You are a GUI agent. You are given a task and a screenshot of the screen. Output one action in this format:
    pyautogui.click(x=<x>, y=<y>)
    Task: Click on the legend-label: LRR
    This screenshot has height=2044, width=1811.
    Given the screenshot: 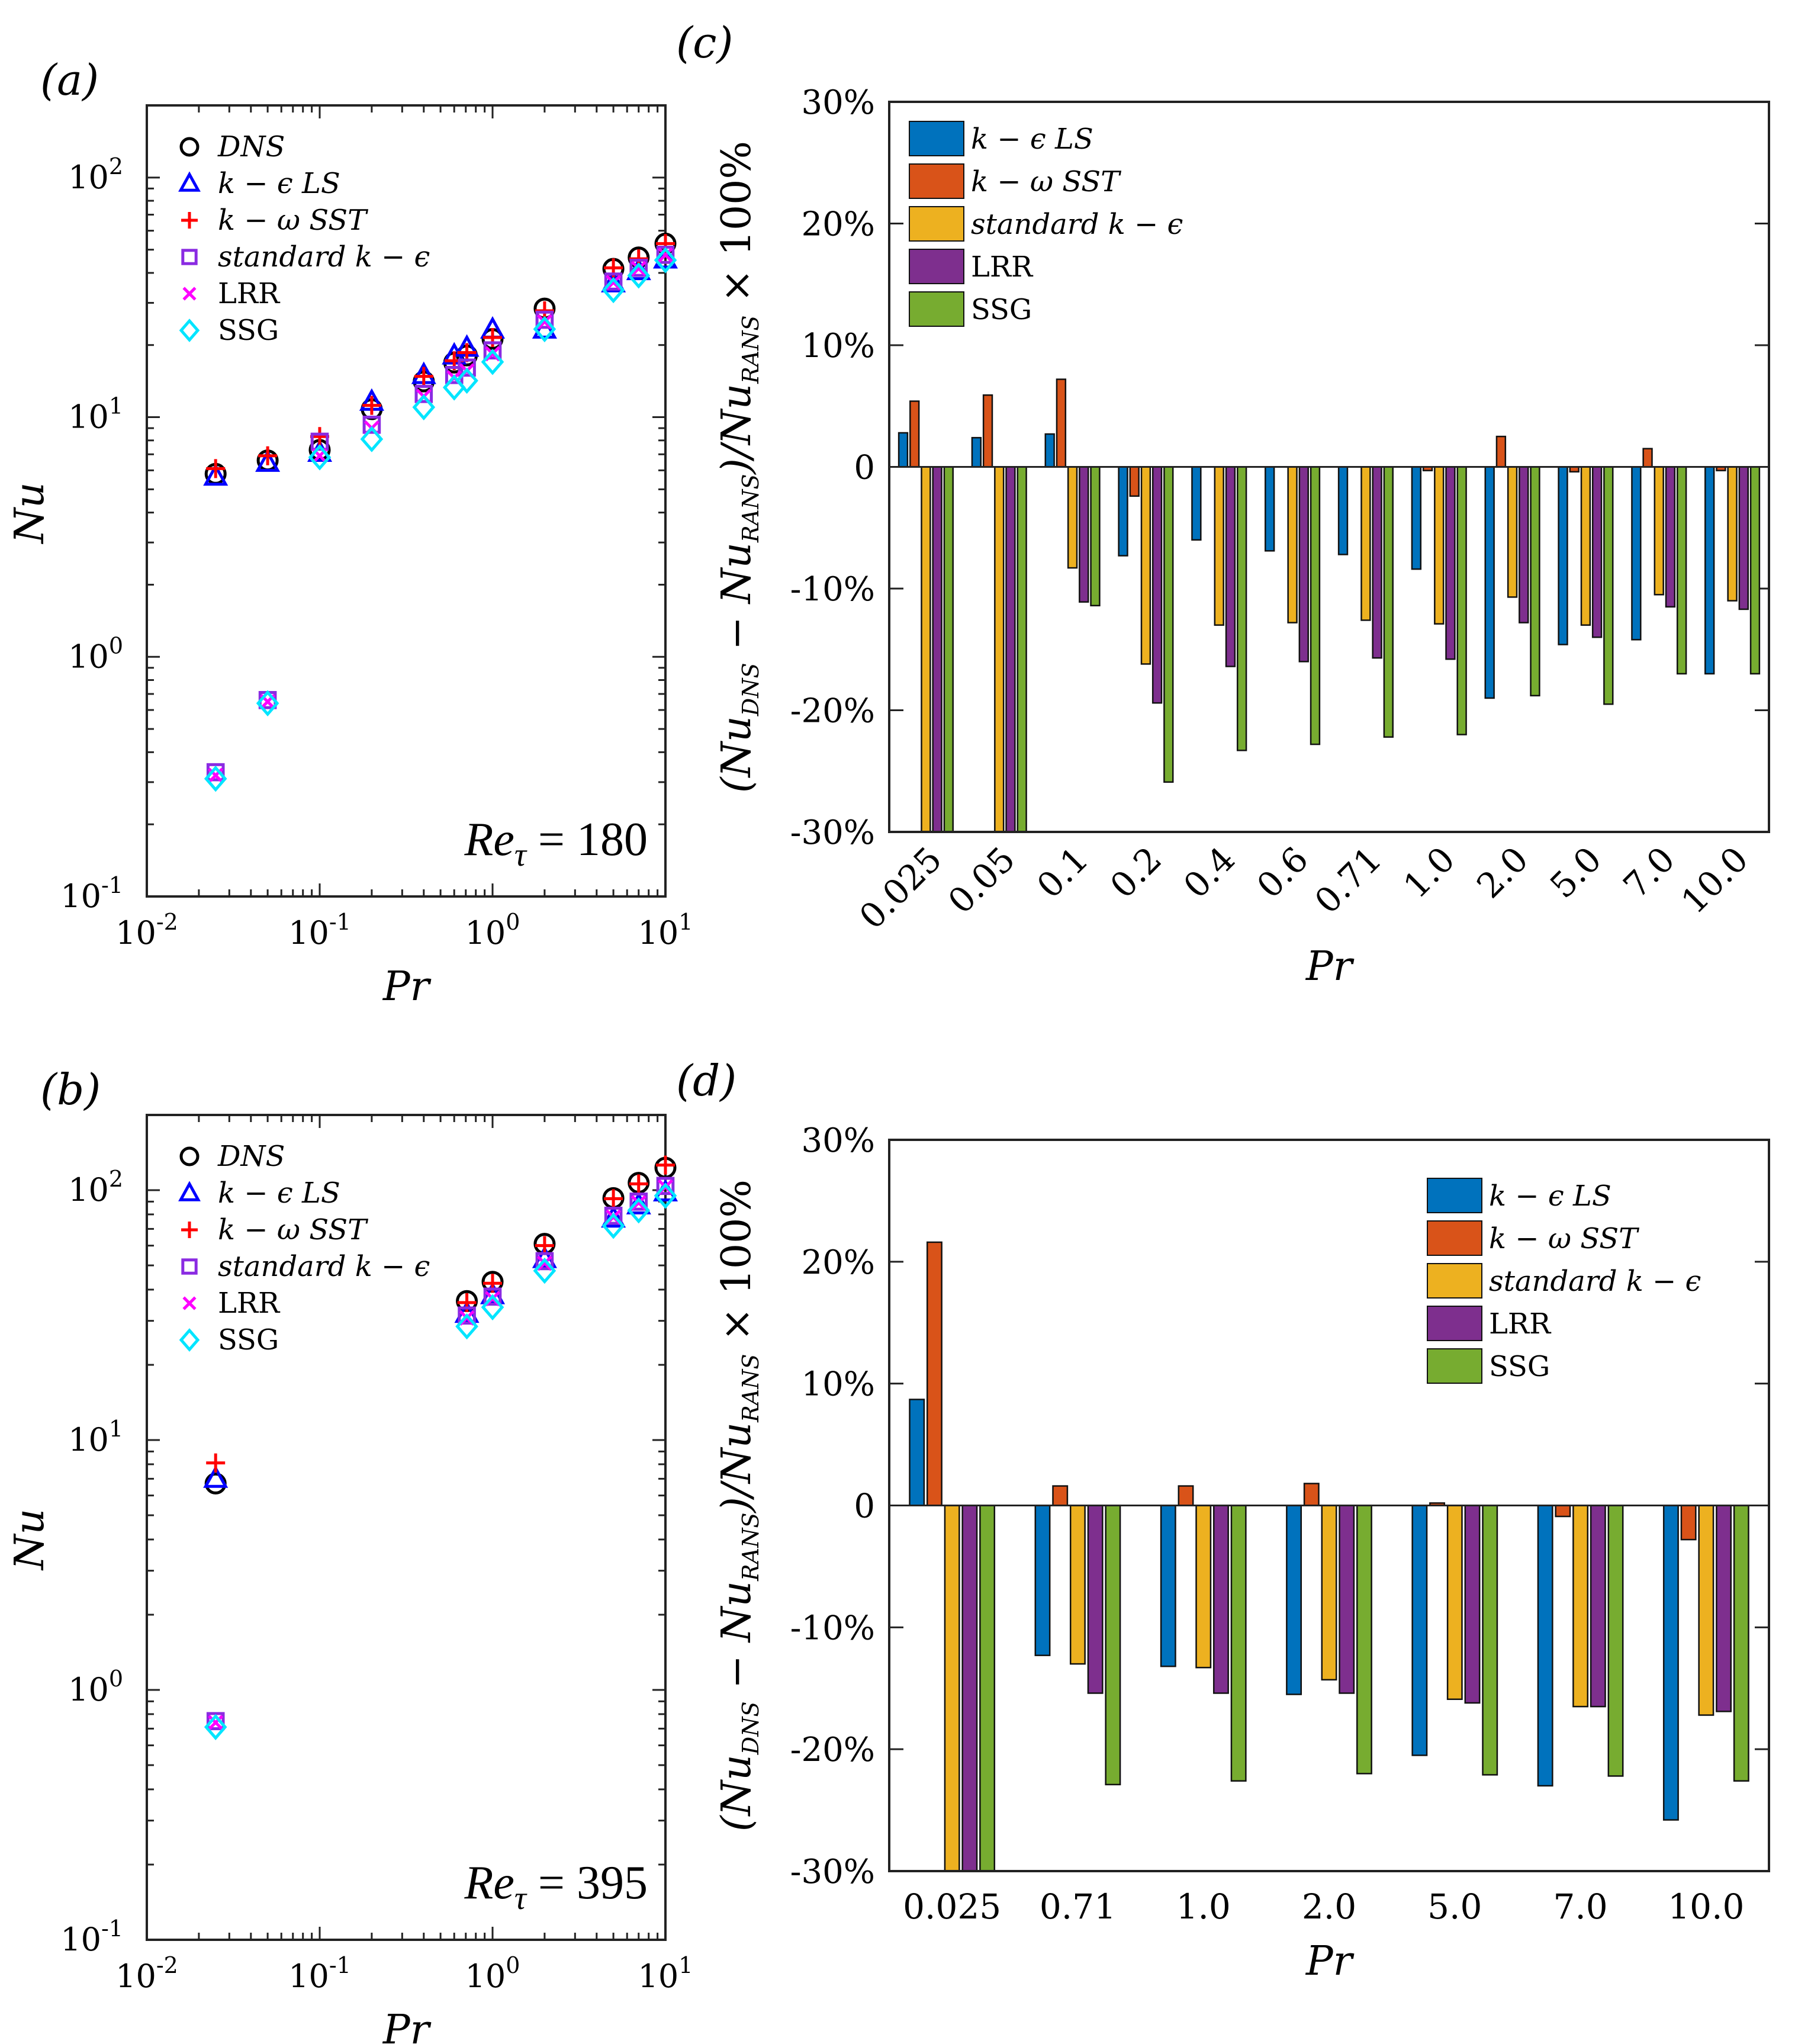 What is the action you would take?
    pyautogui.click(x=1003, y=267)
    